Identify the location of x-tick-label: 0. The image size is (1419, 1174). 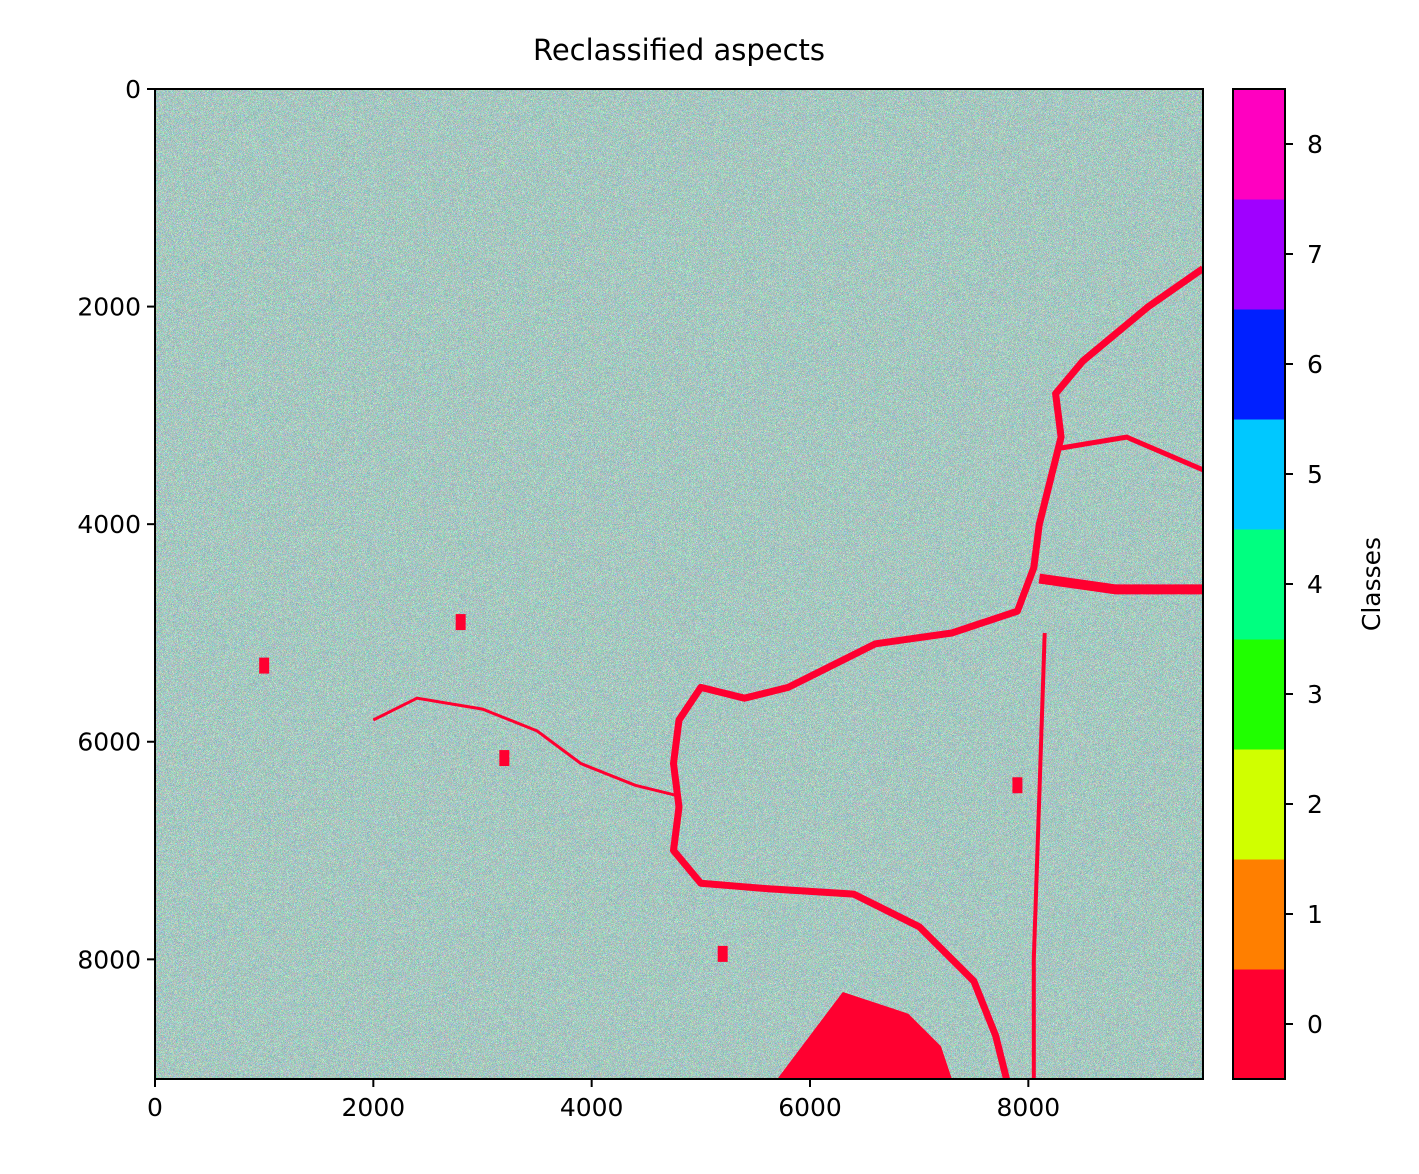
(155, 1107).